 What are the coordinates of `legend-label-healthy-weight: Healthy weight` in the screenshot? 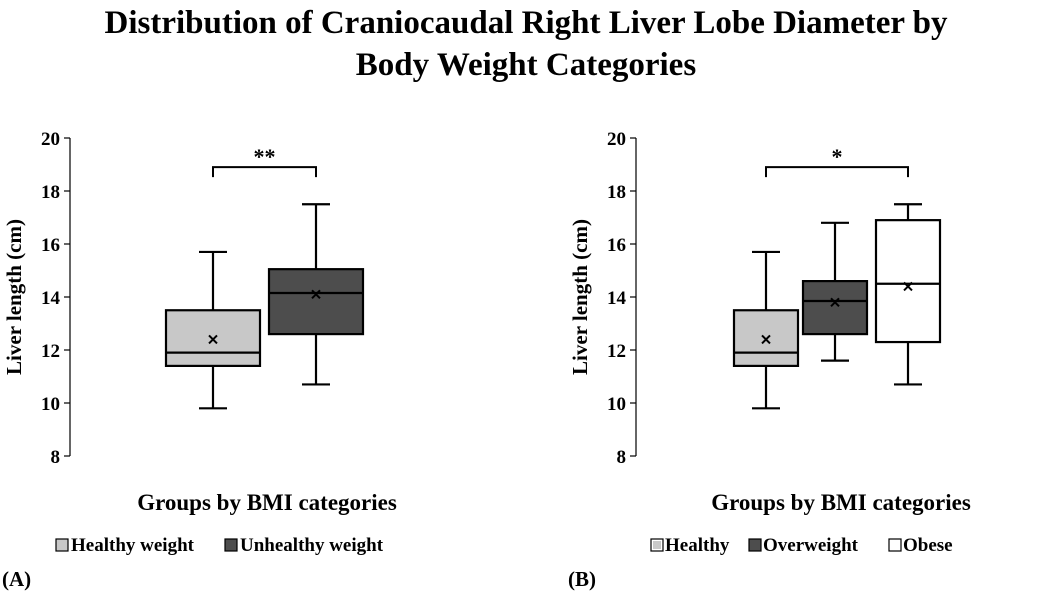 It's located at (133, 545).